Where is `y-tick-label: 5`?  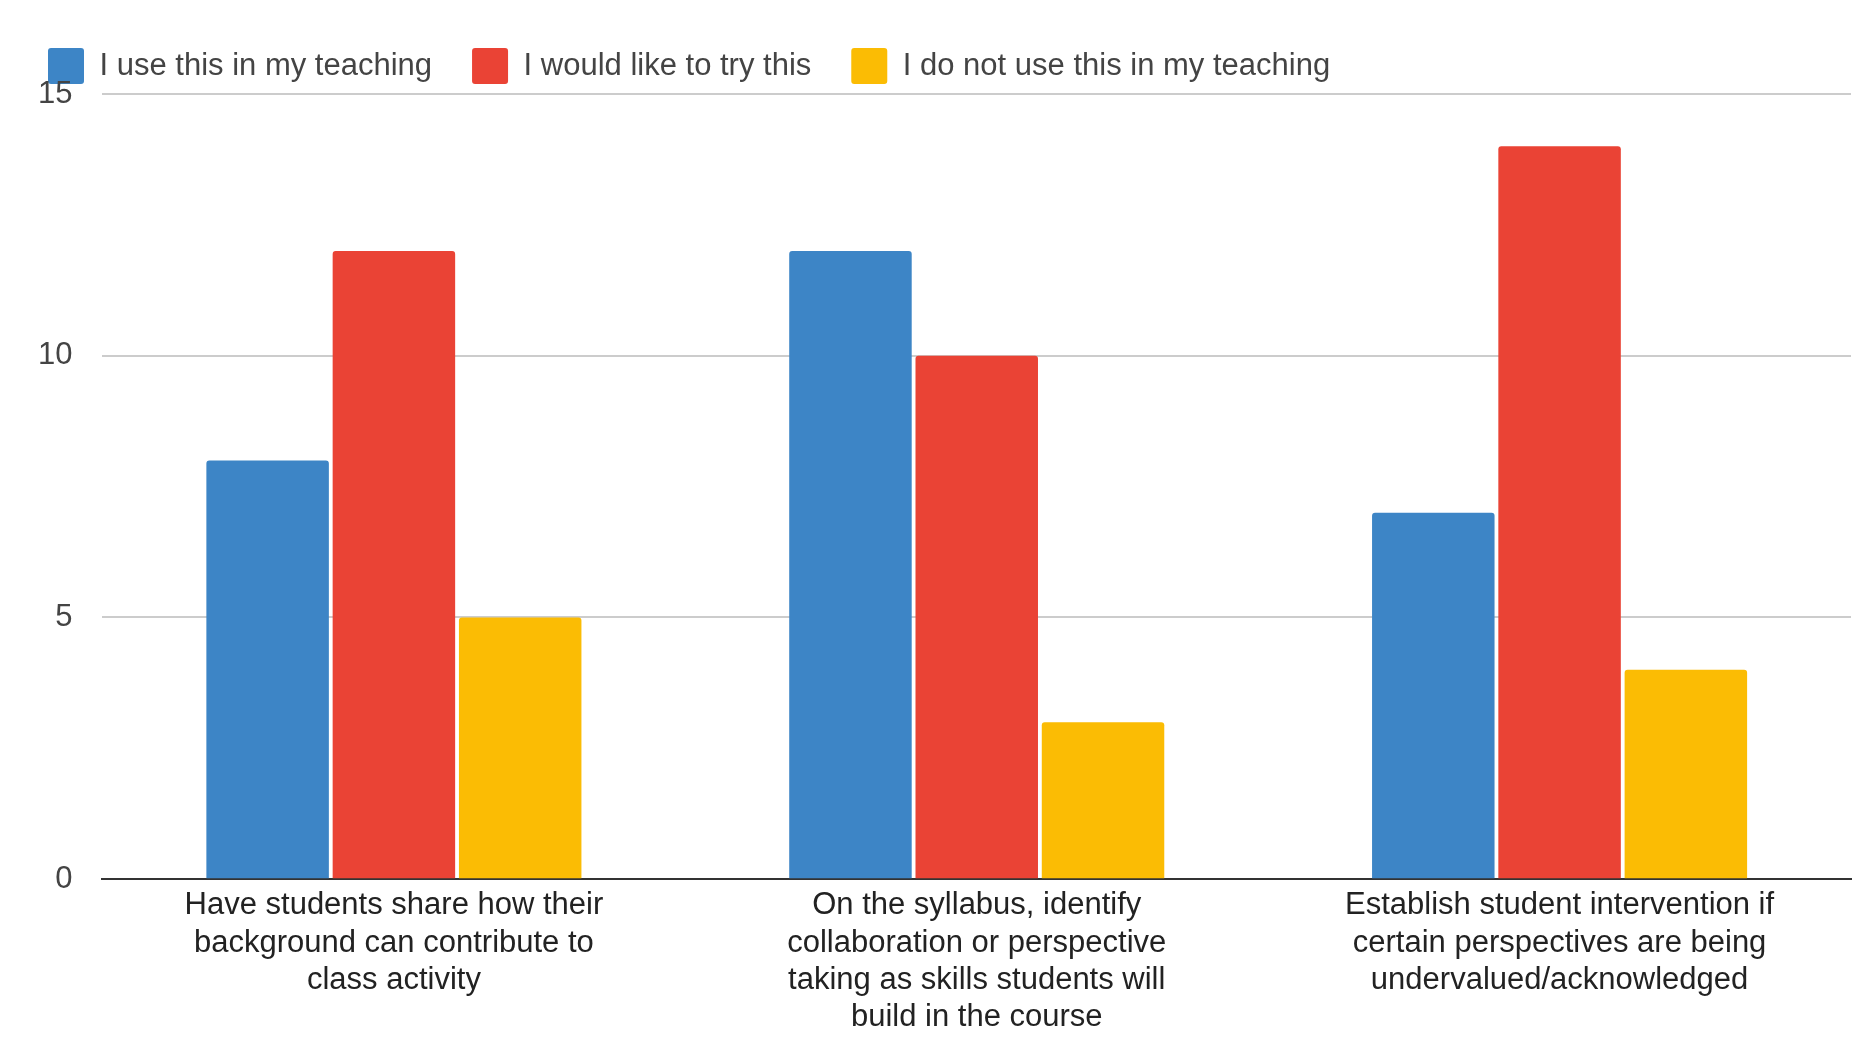 y-tick-label: 5 is located at coordinates (64, 616).